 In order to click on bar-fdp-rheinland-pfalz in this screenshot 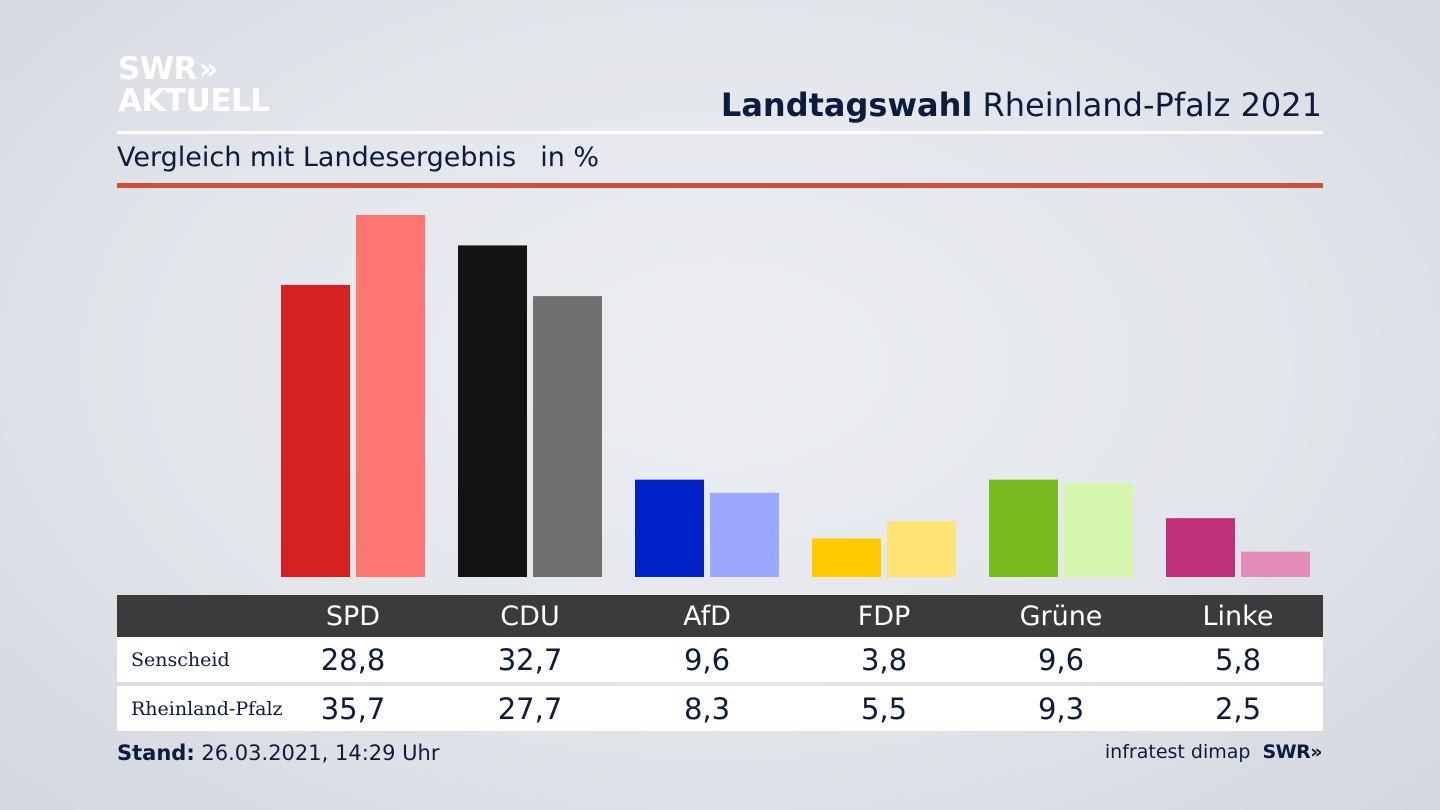, I will do `click(921, 549)`.